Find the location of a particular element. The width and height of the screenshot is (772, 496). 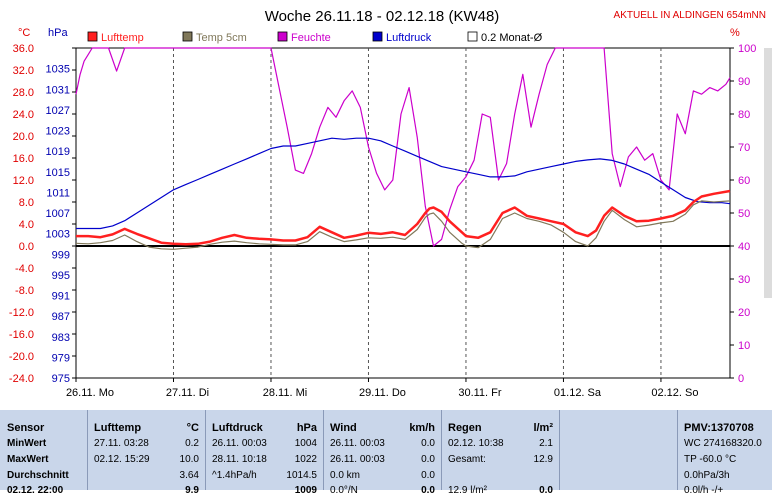

chart-title: Woche 26.11.18 - 02.12.18 (KW48) is located at coordinates (382, 16).